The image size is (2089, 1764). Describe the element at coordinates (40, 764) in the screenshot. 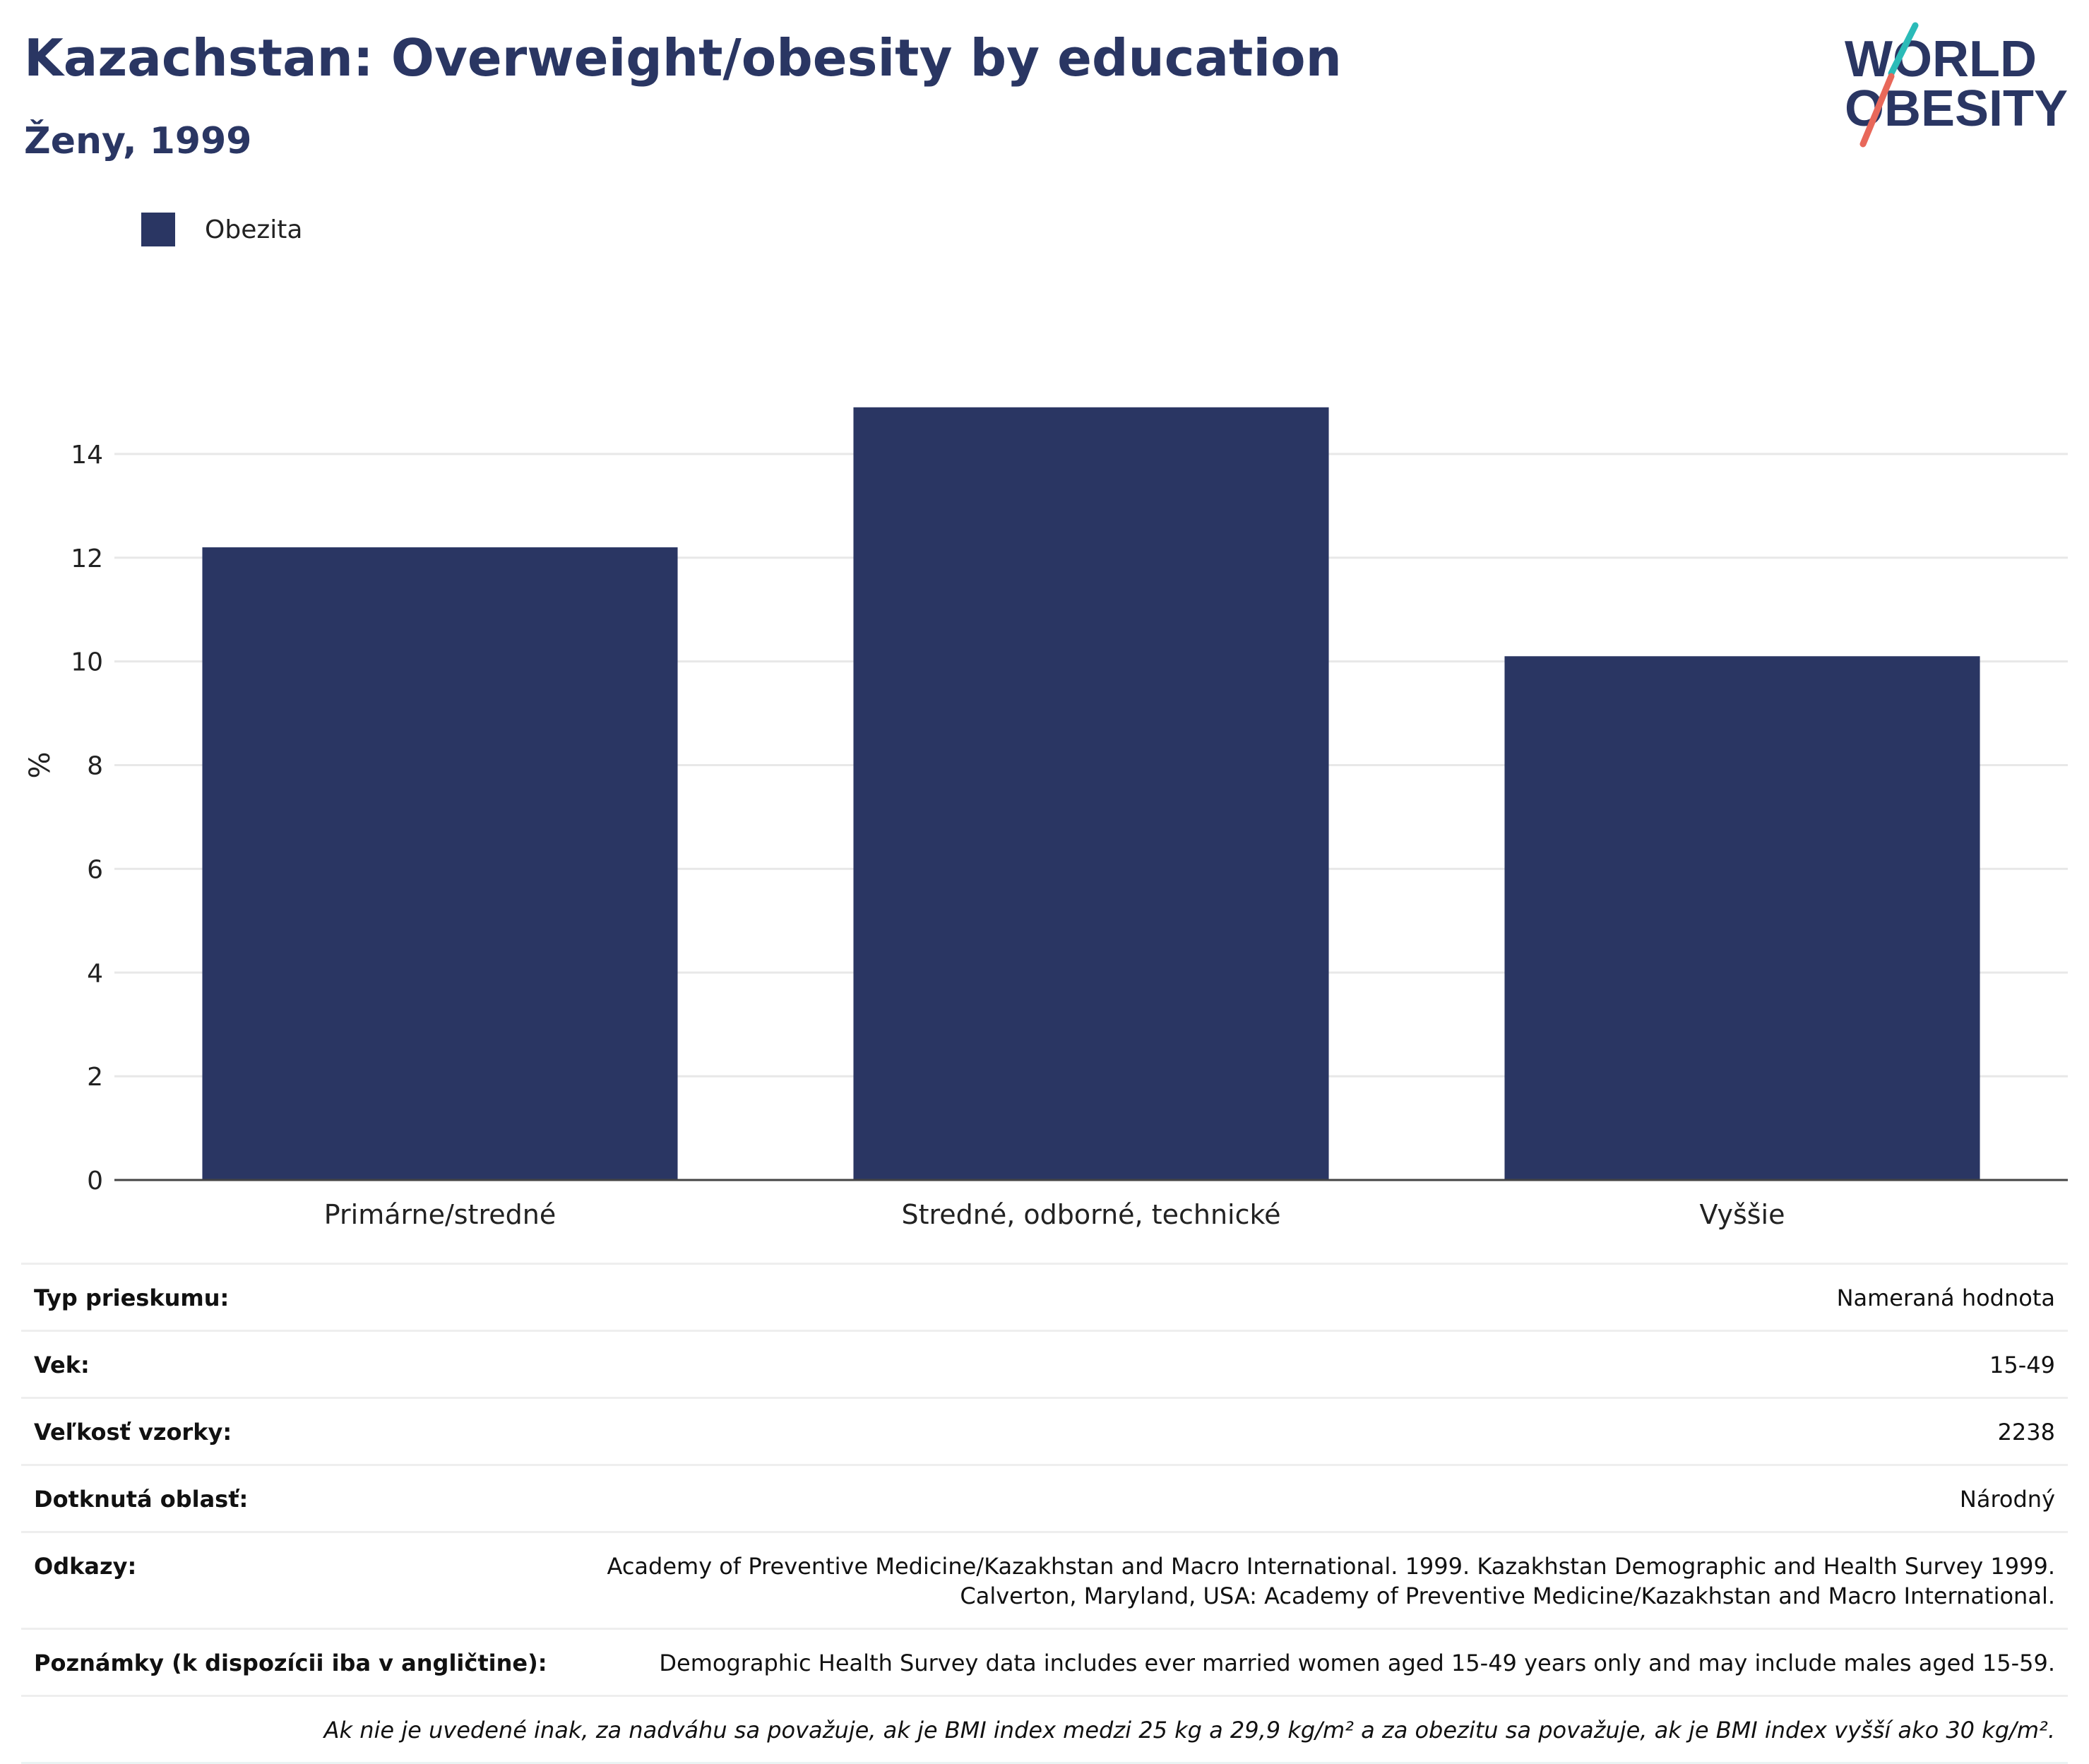

I see `y-axis-title: %` at that location.